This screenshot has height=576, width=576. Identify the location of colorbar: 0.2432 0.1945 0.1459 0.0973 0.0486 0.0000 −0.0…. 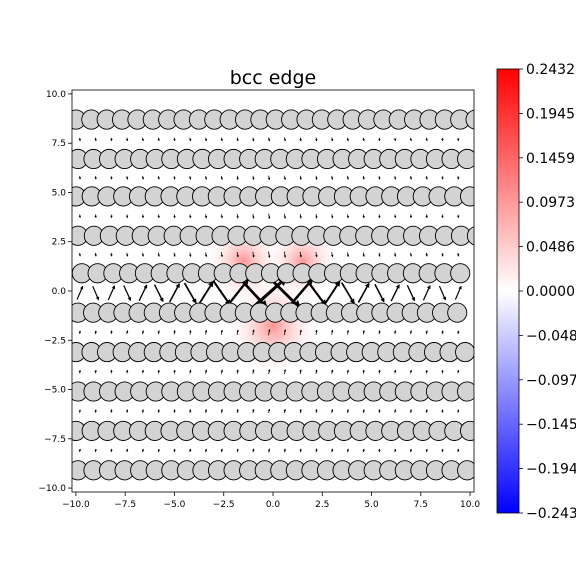
(536, 292).